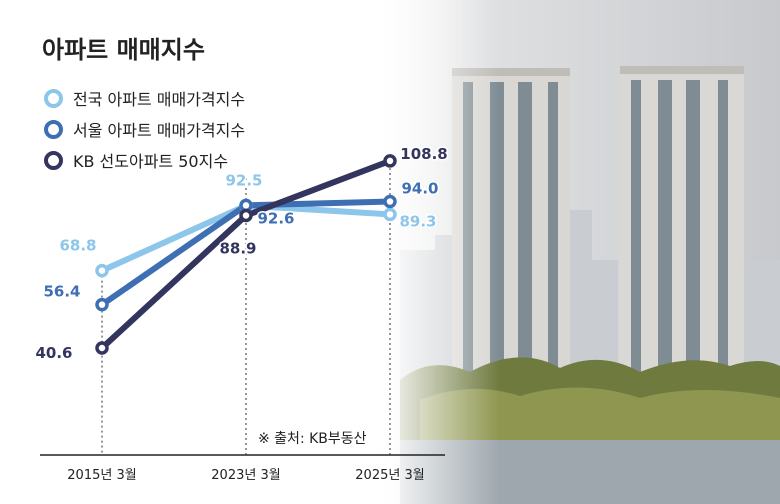 The height and width of the screenshot is (504, 780). I want to click on data-label: 94.0, so click(419, 189).